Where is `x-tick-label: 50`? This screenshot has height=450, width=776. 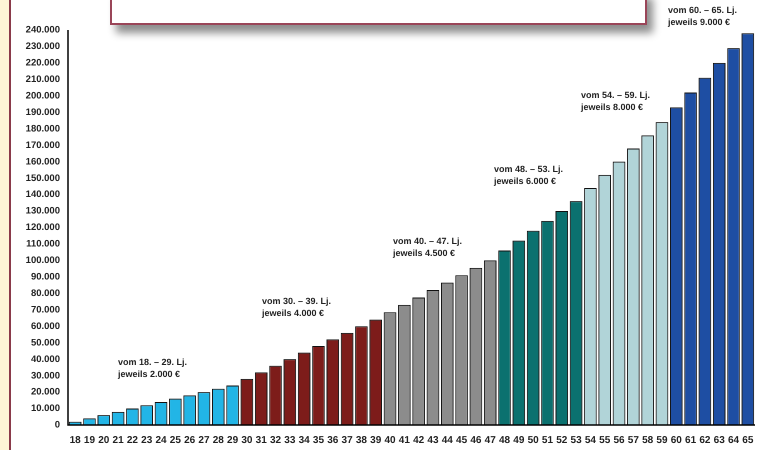 x-tick-label: 50 is located at coordinates (534, 440).